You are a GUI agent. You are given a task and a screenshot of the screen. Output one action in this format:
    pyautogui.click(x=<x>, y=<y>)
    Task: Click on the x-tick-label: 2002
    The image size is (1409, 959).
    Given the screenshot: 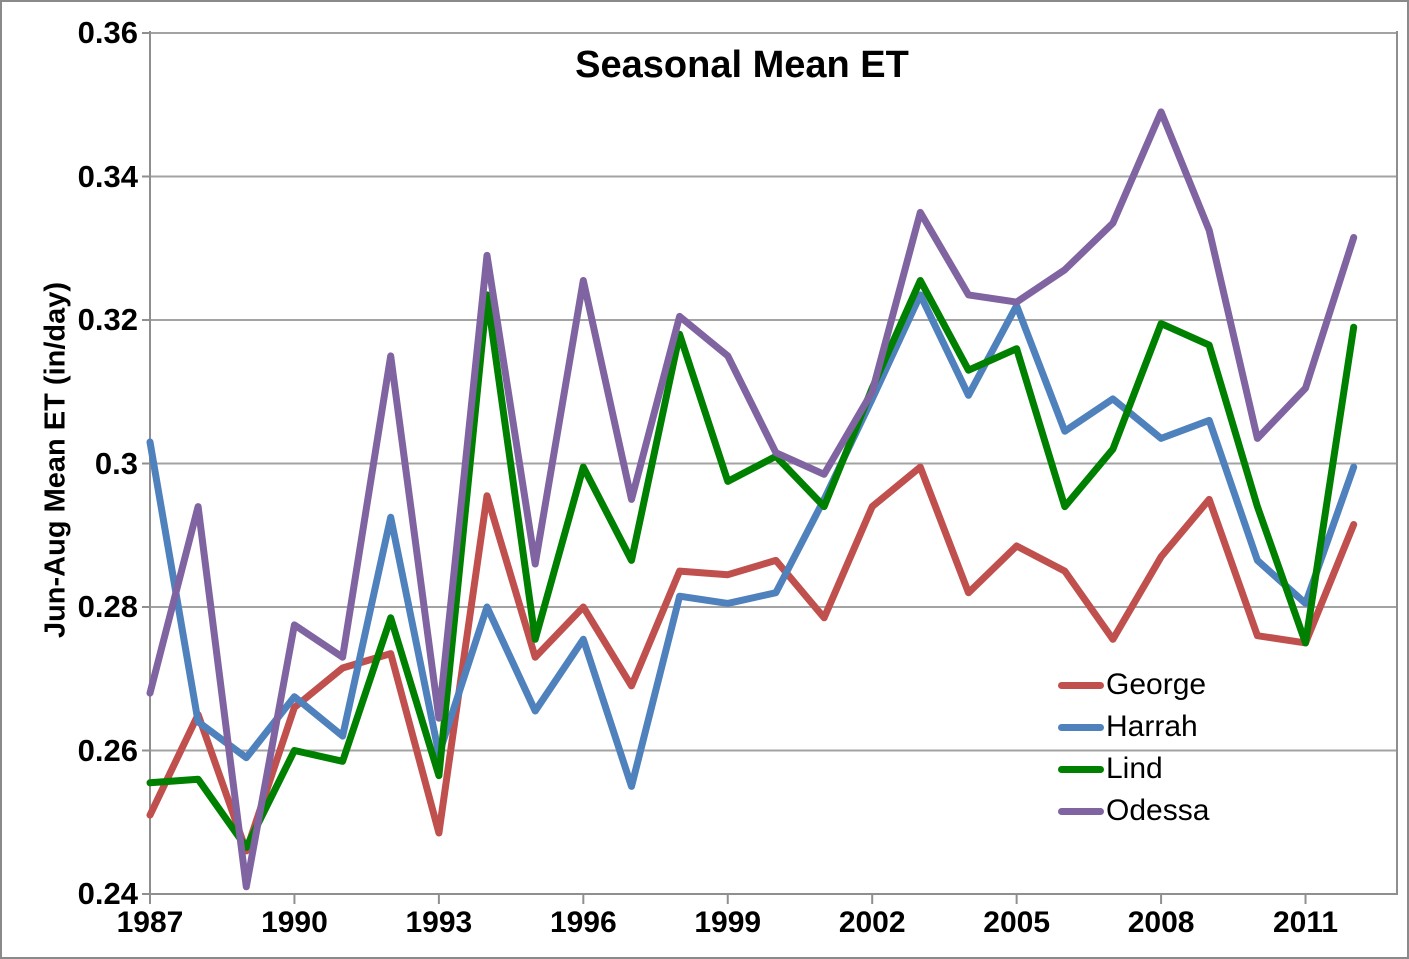 What is the action you would take?
    pyautogui.click(x=872, y=922)
    